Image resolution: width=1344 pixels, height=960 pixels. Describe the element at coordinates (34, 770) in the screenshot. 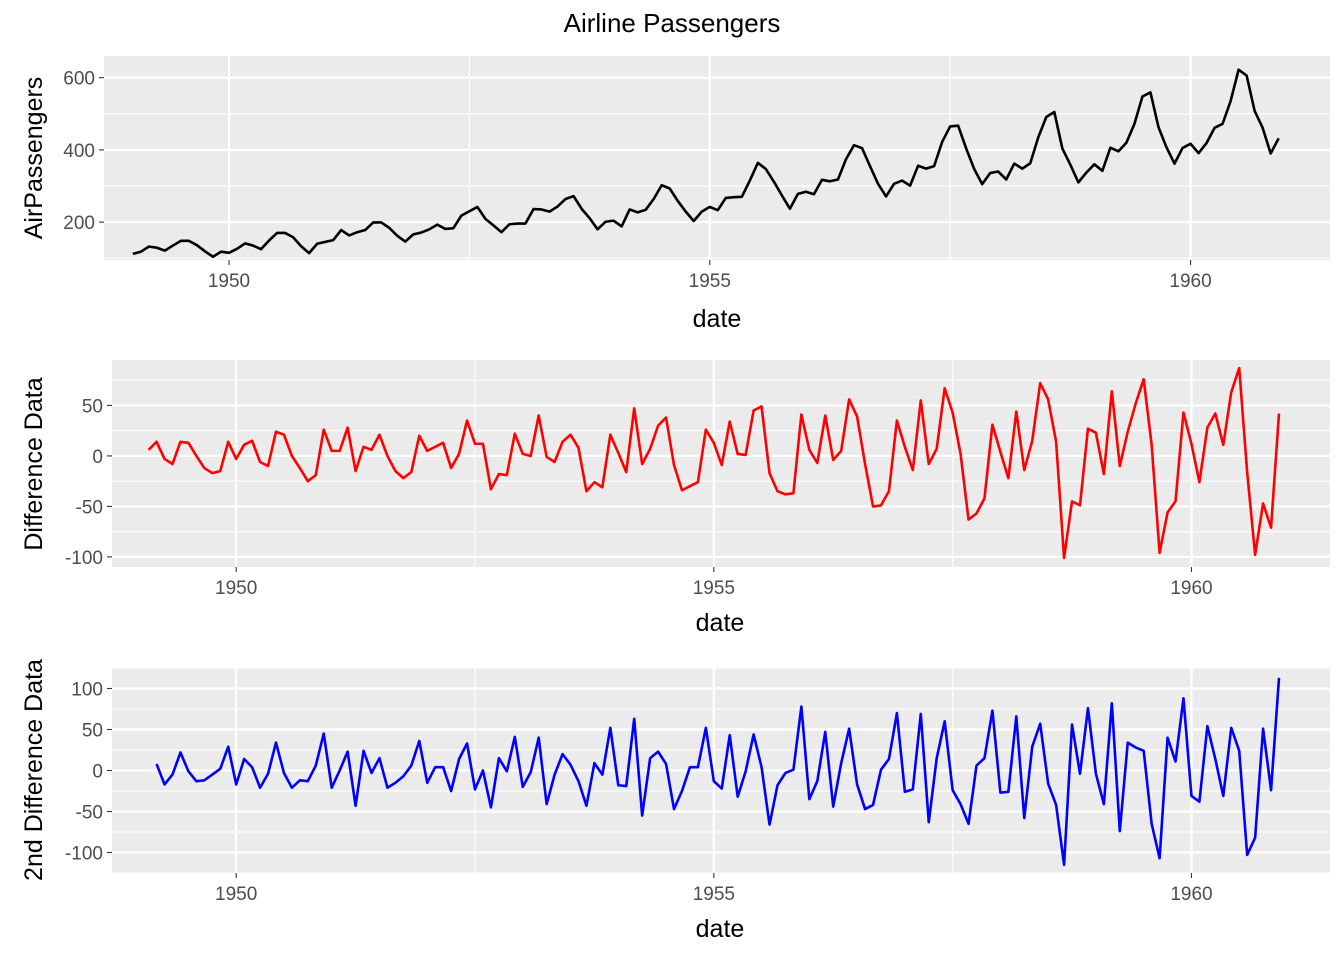

I see `y-axis-title: 2nd Difference Data` at that location.